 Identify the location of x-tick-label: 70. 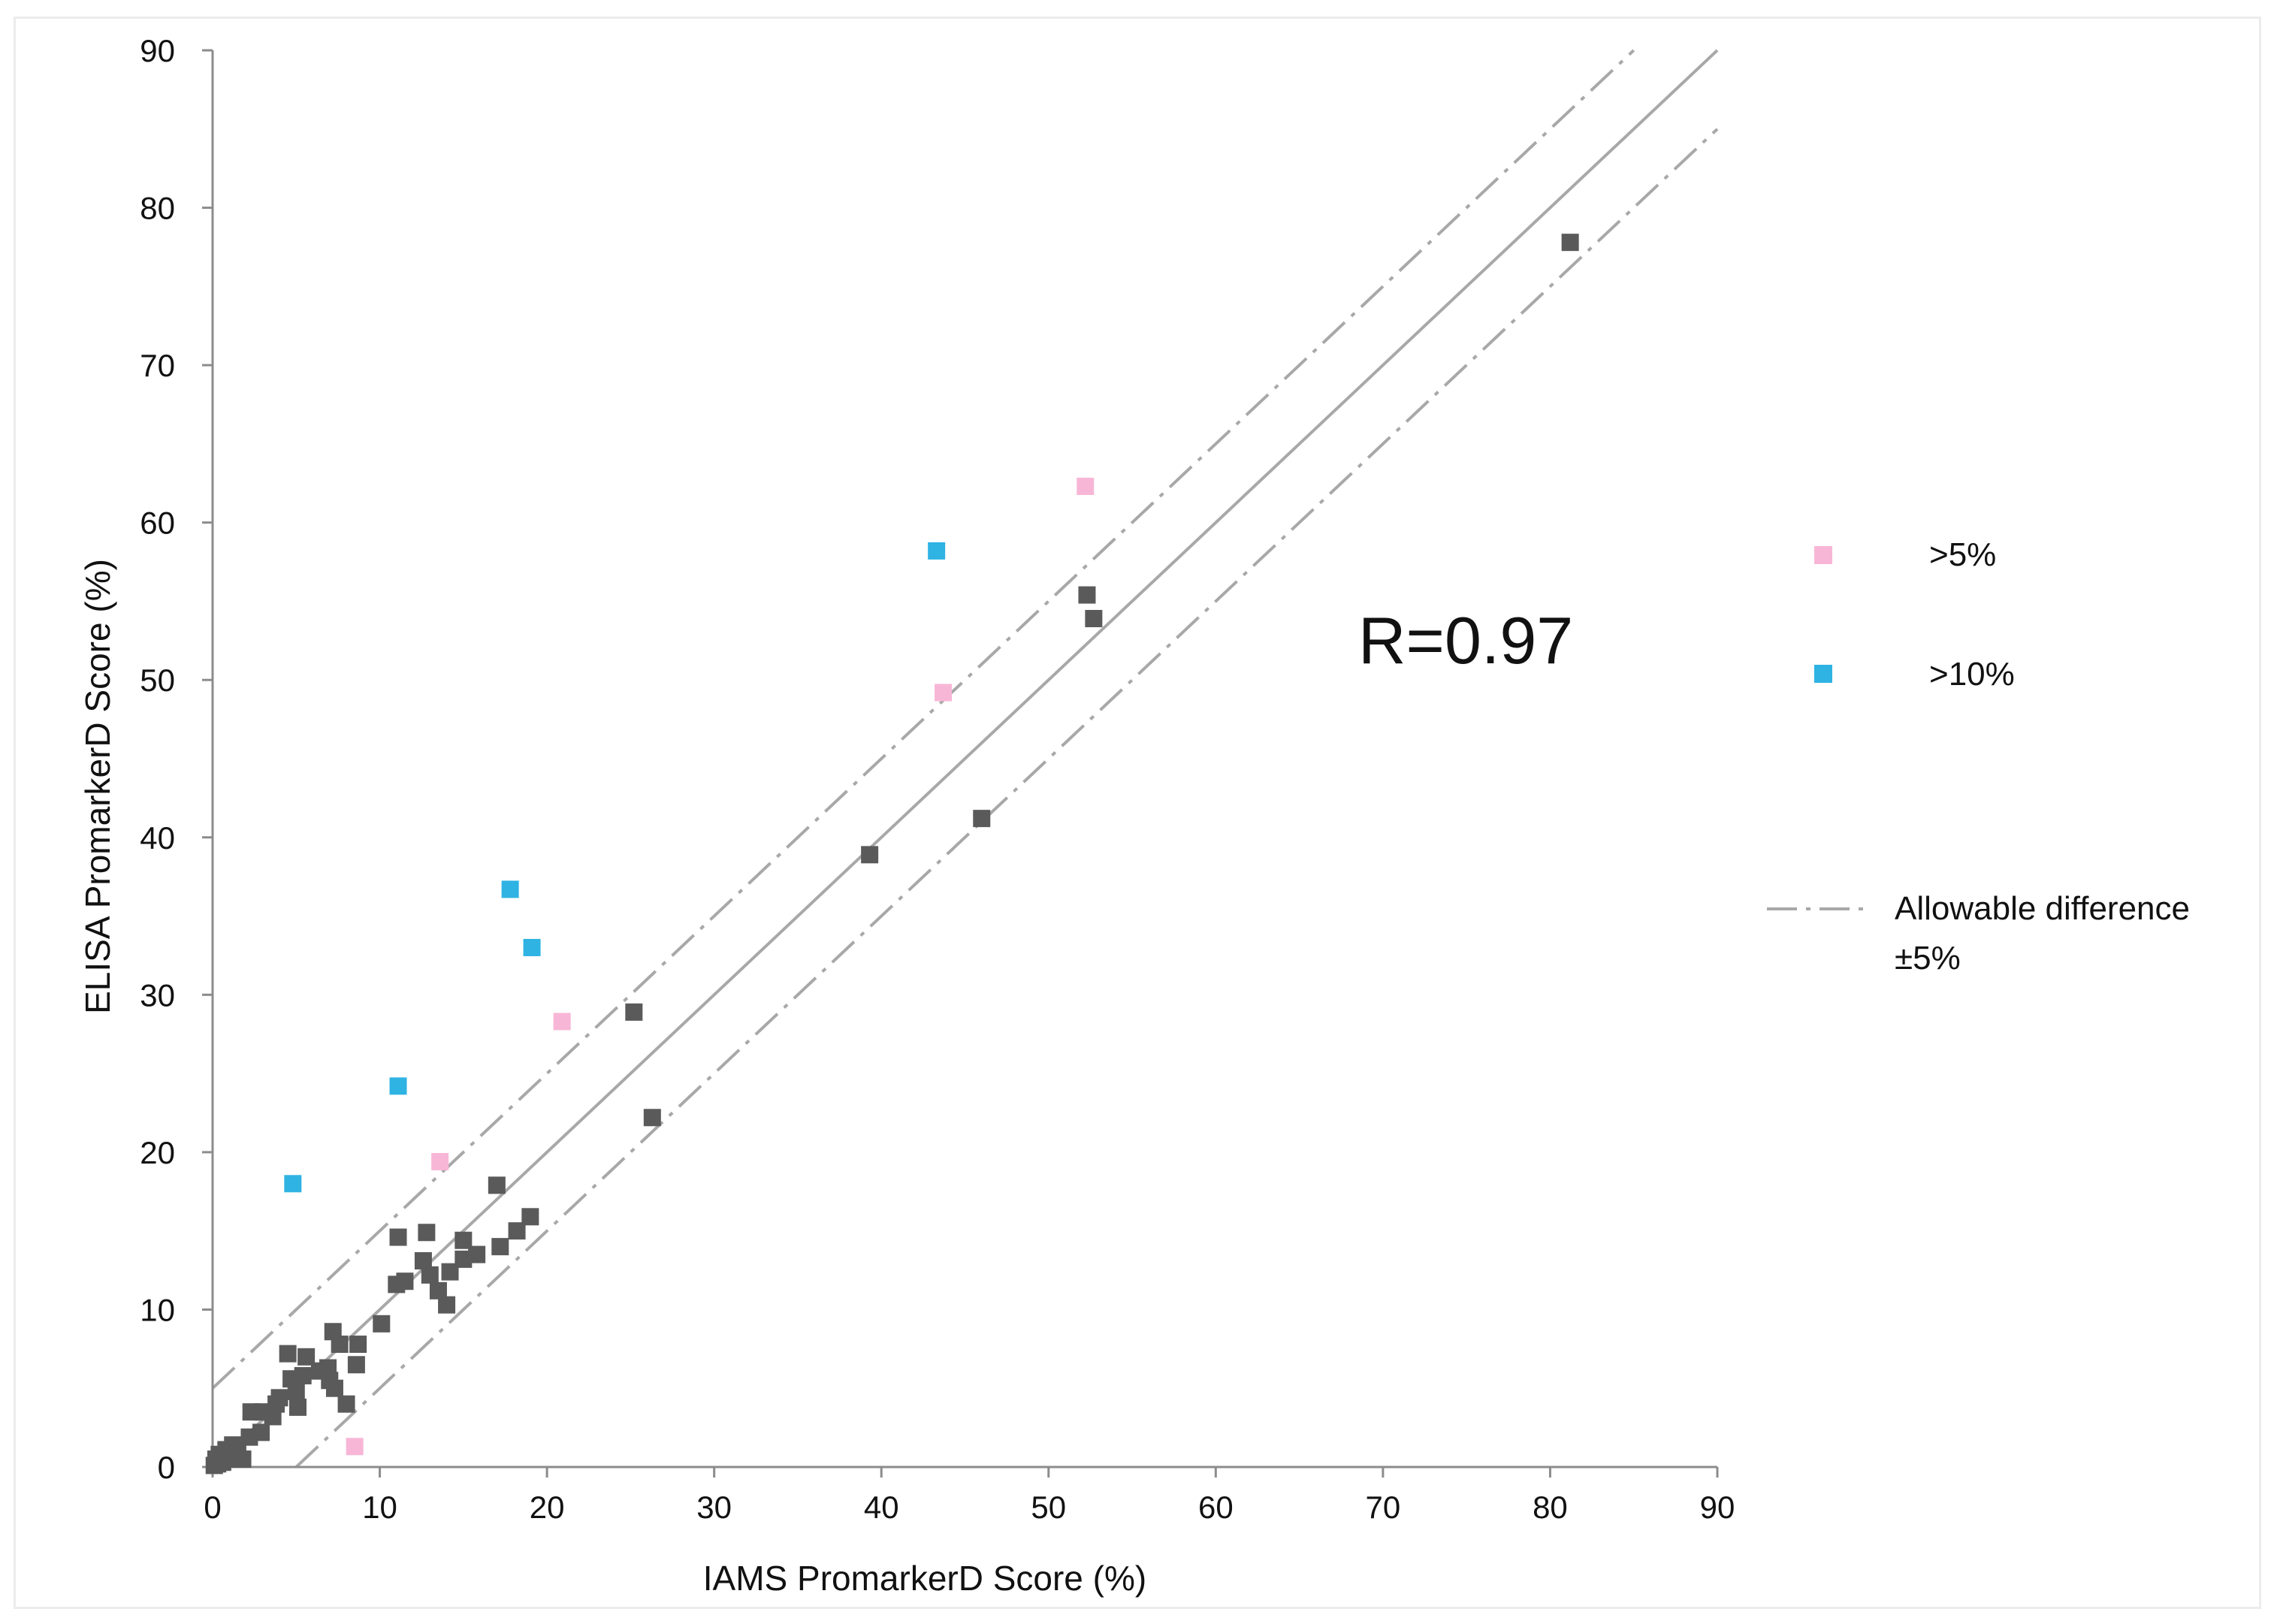
(1384, 1507).